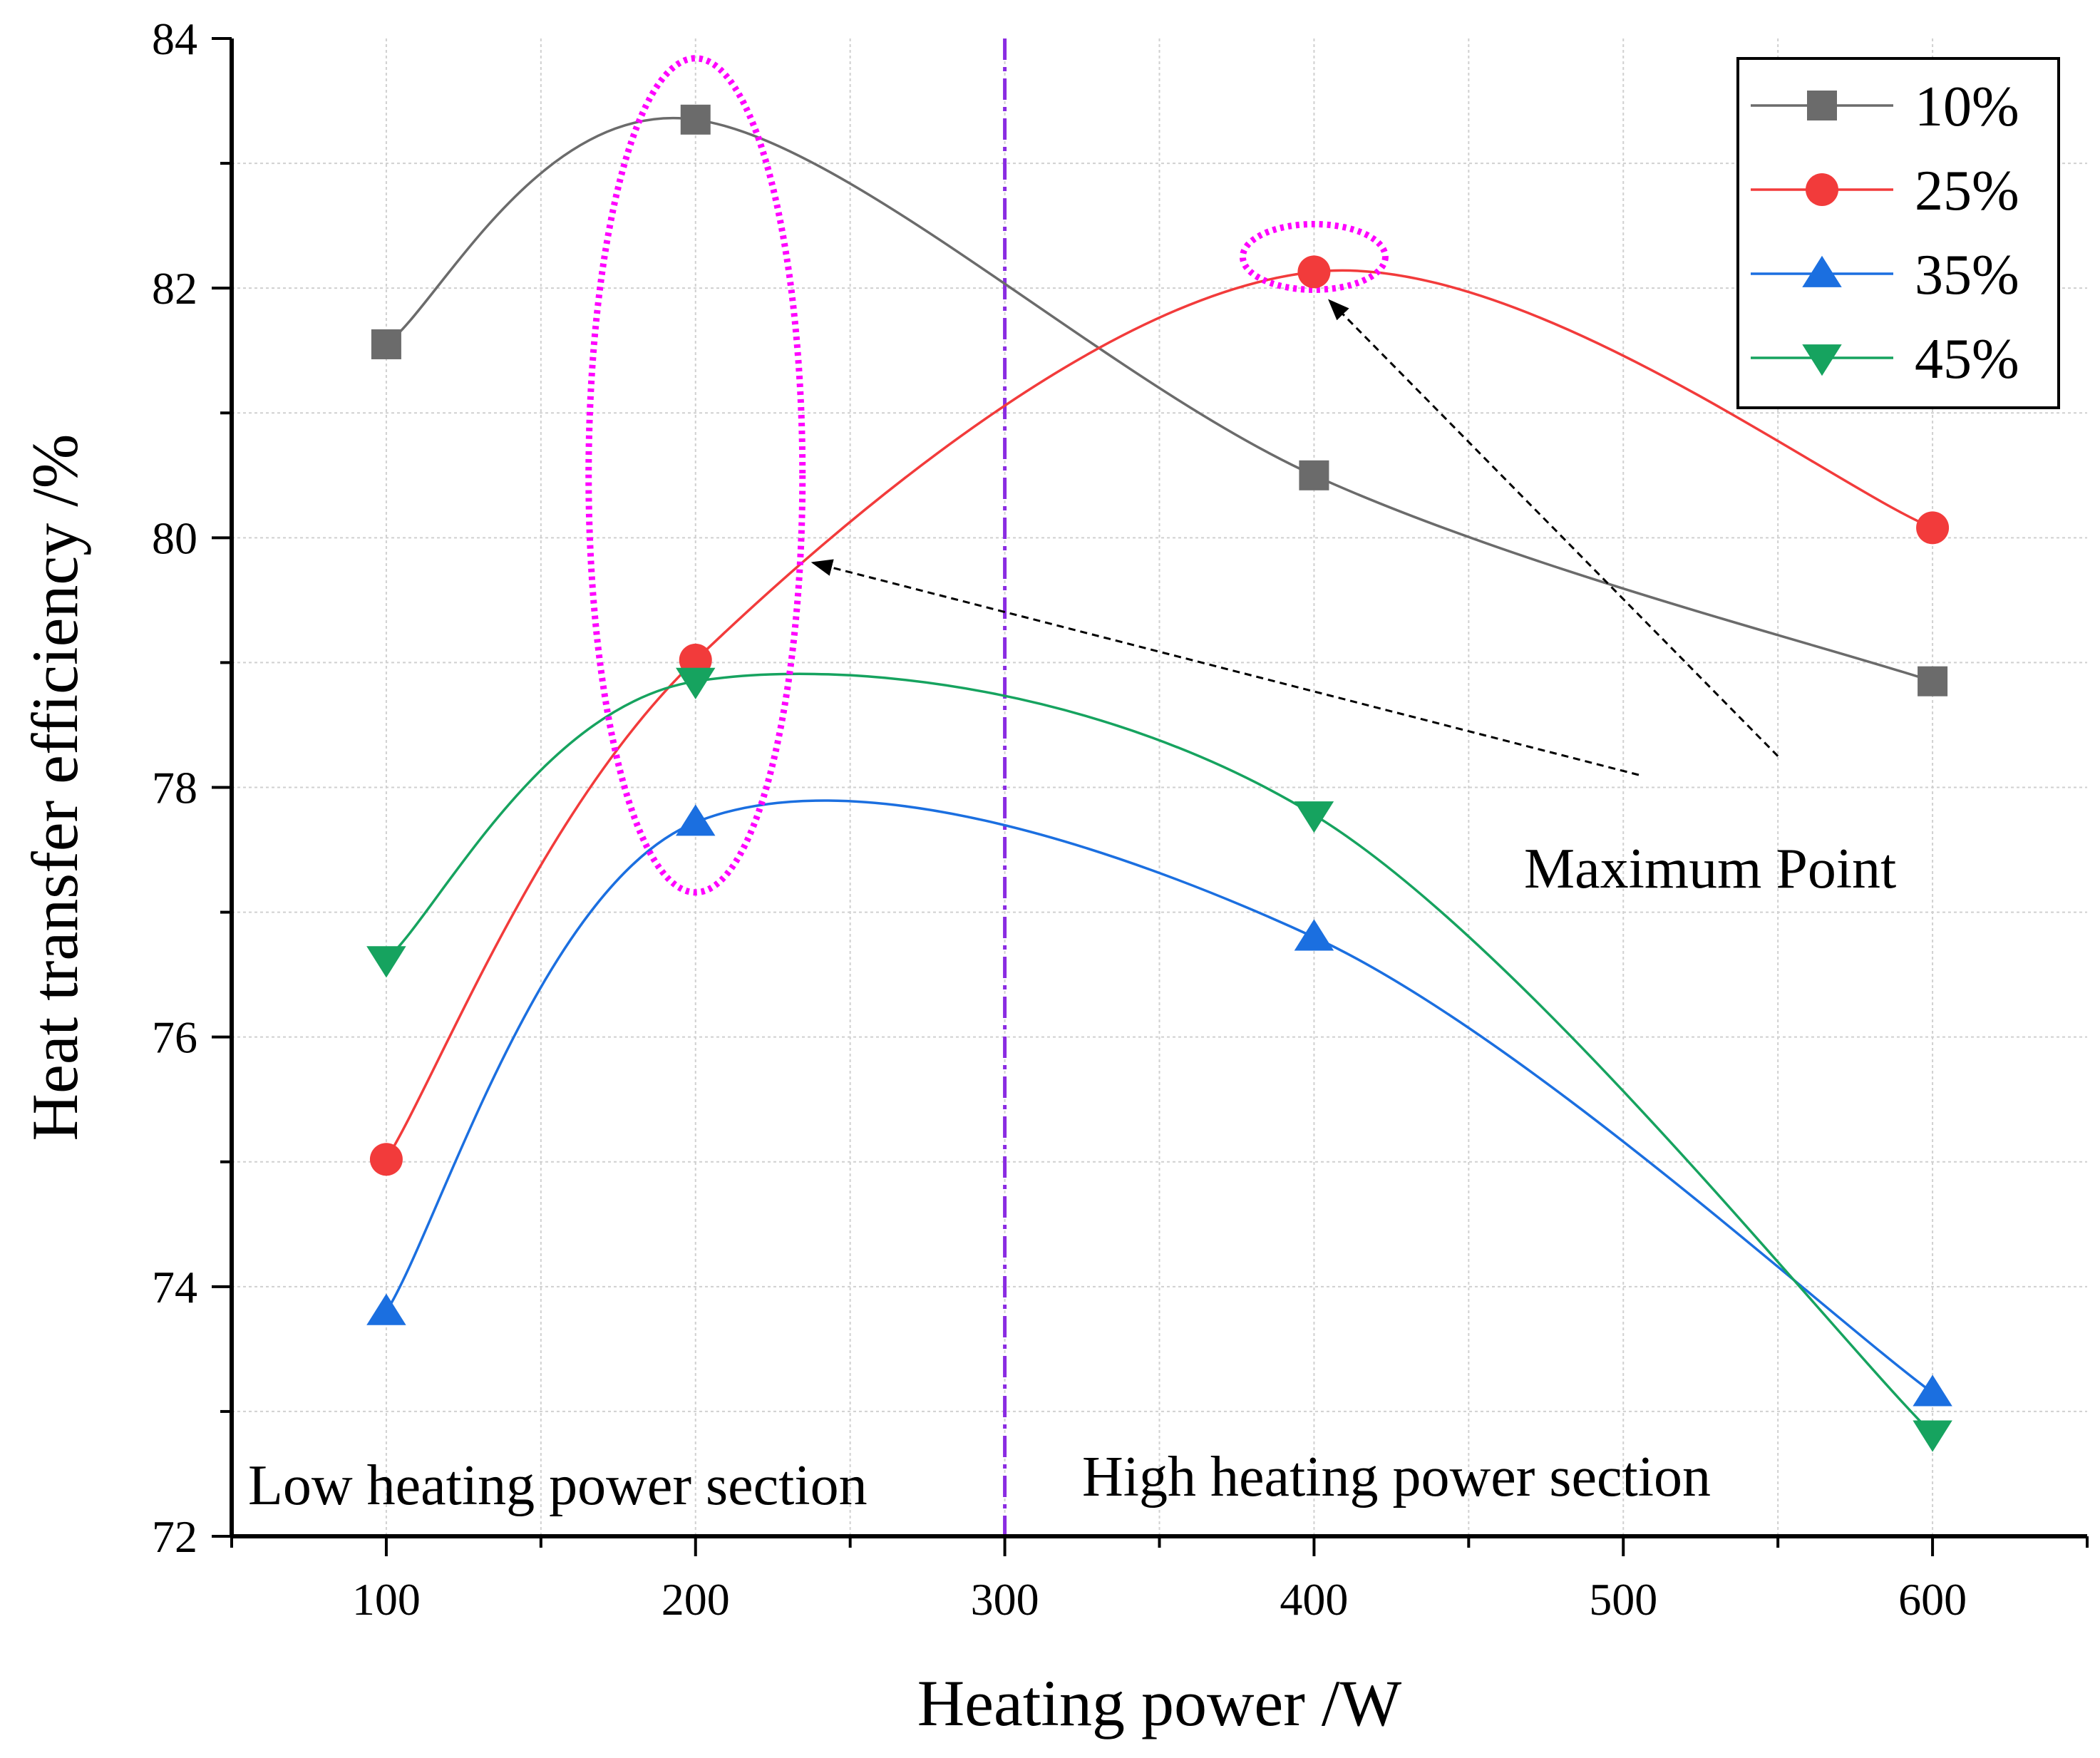  What do you see at coordinates (1314, 1599) in the screenshot?
I see `x-tick-label: 400` at bounding box center [1314, 1599].